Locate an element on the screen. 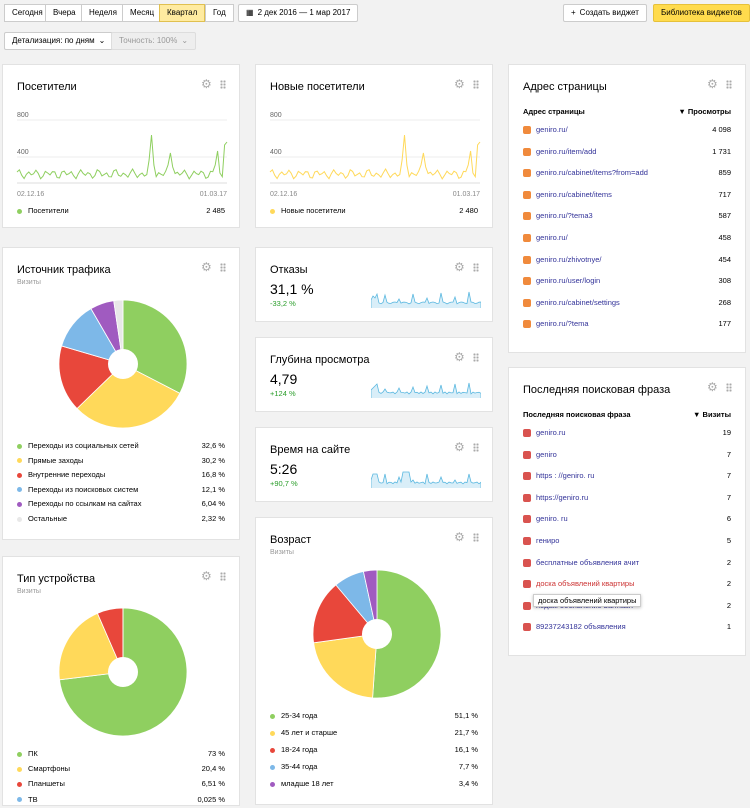 This screenshot has width=750, height=808. detail-select-label: Детализация: по дням is located at coordinates (53, 40).